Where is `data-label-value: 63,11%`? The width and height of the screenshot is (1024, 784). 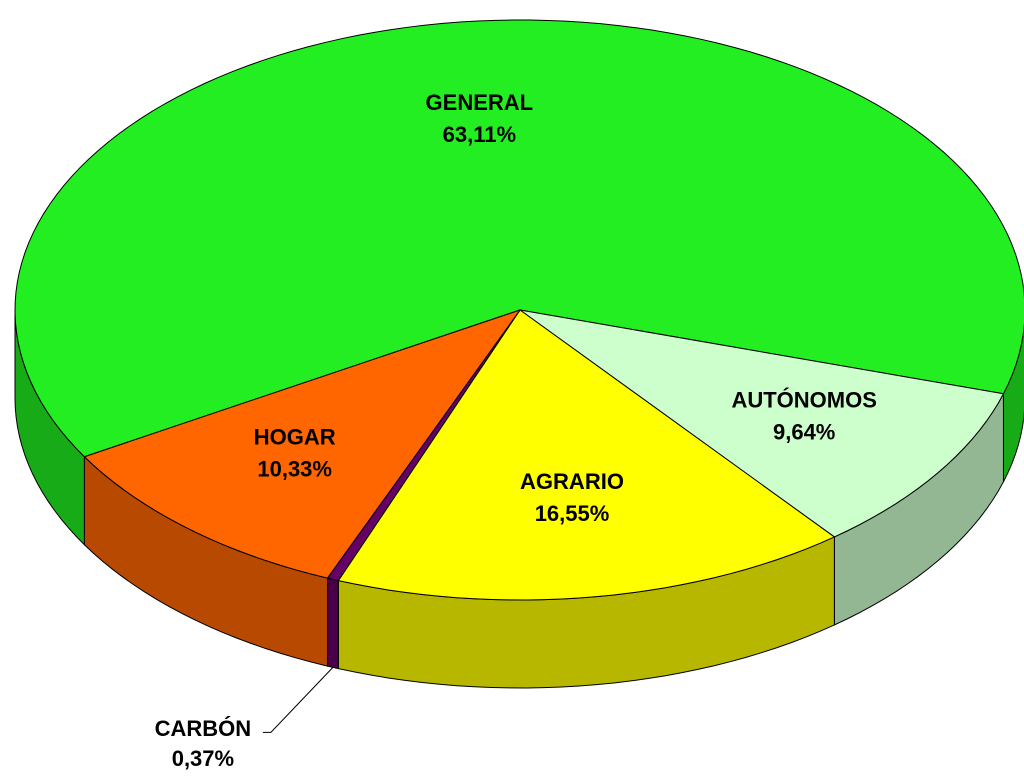
data-label-value: 63,11% is located at coordinates (479, 134).